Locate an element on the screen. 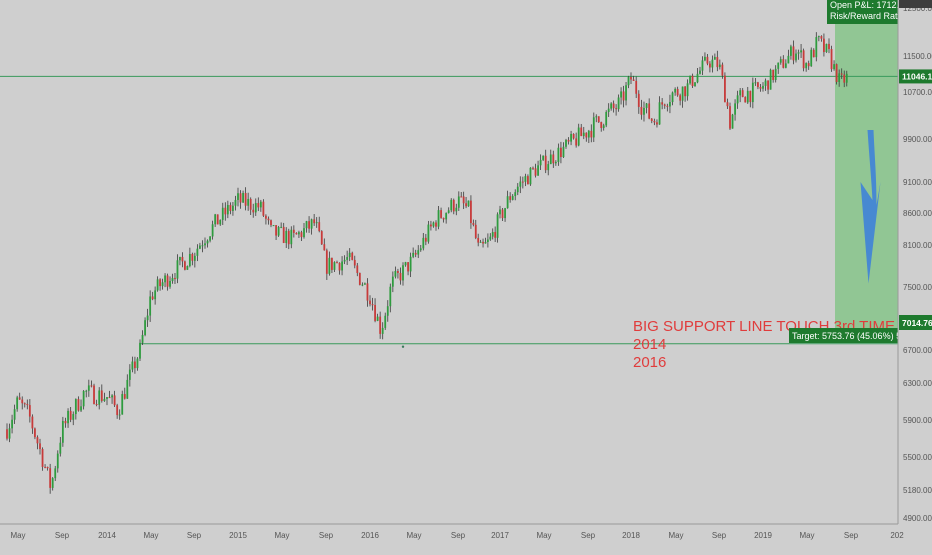 The height and width of the screenshot is (555, 932). y-tick-label: 4900.00 is located at coordinates (917, 518).